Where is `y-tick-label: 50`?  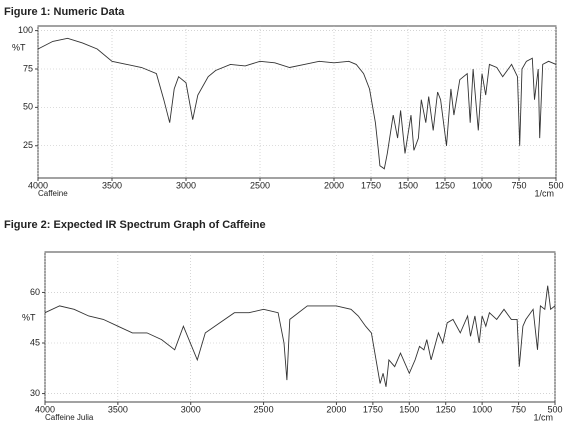
y-tick-label: 50 is located at coordinates (28, 107).